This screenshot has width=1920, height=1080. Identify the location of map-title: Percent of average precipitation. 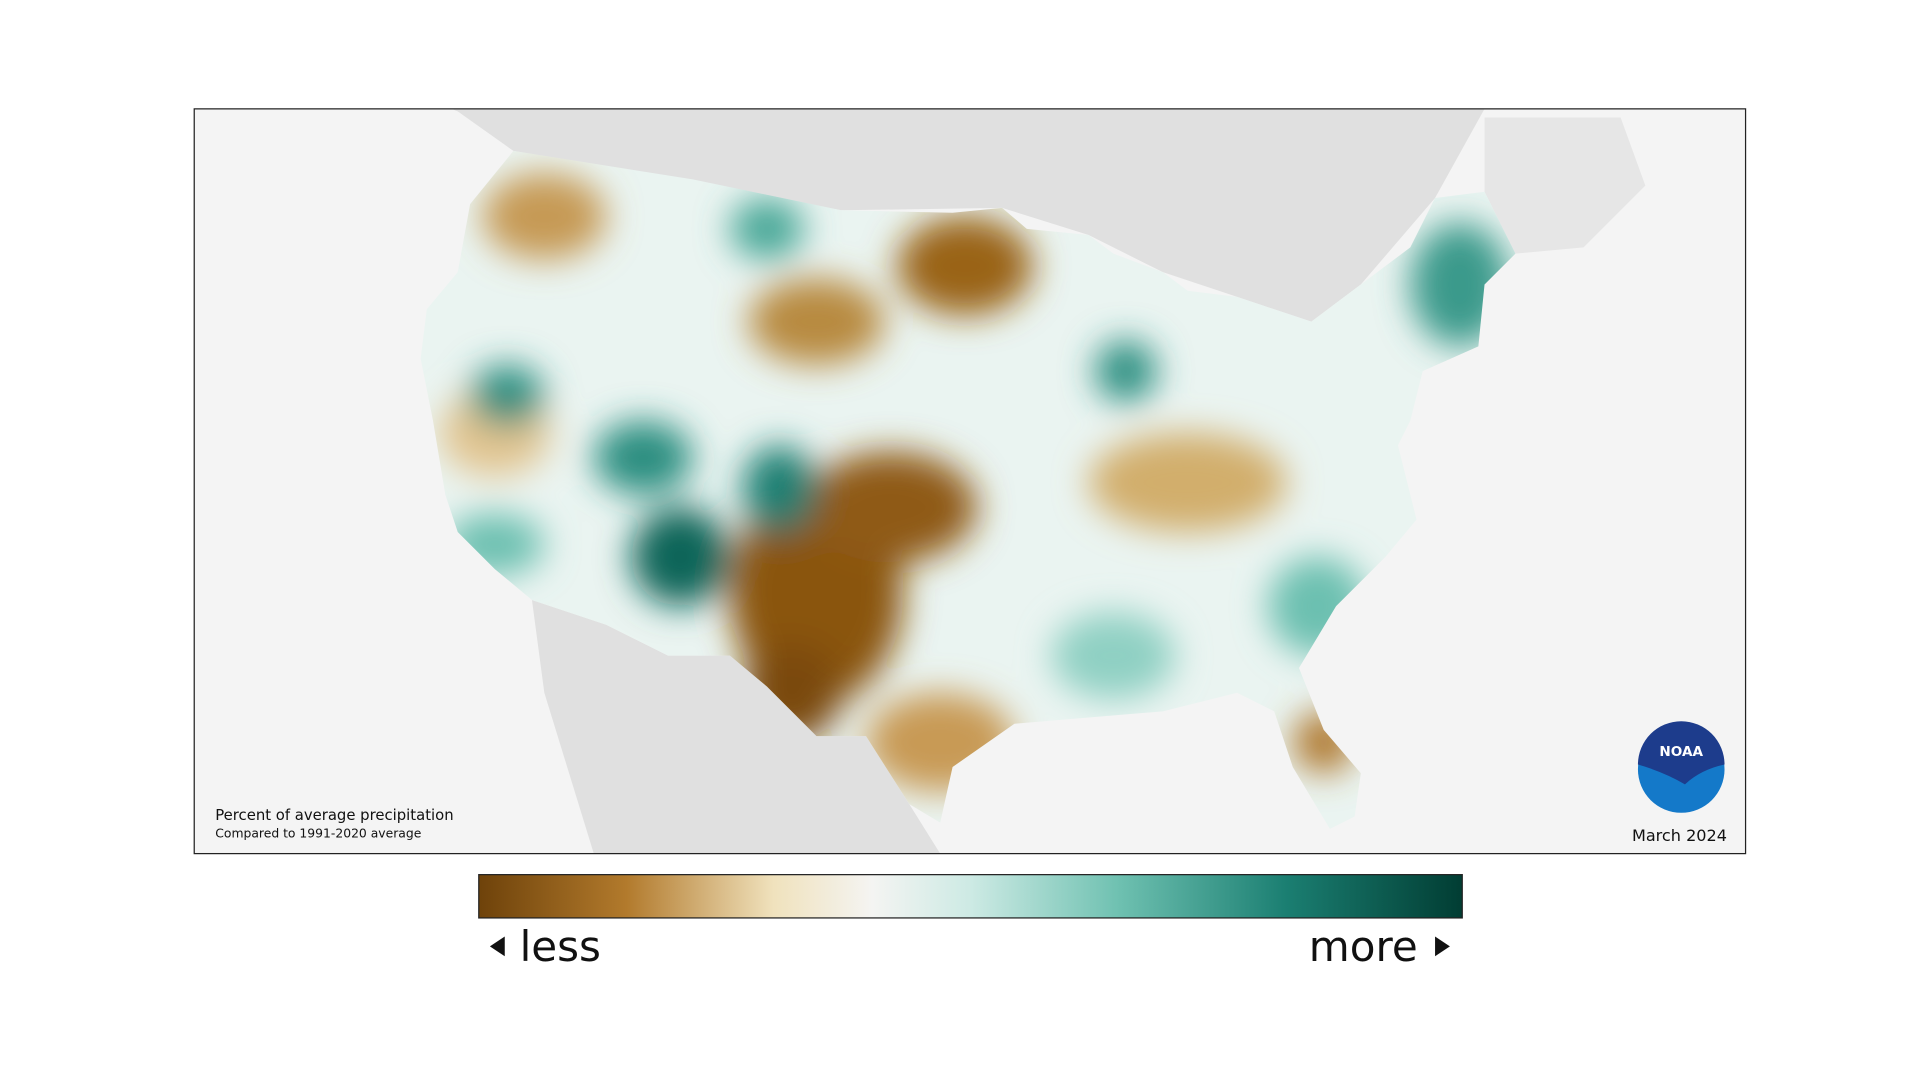
(334, 815).